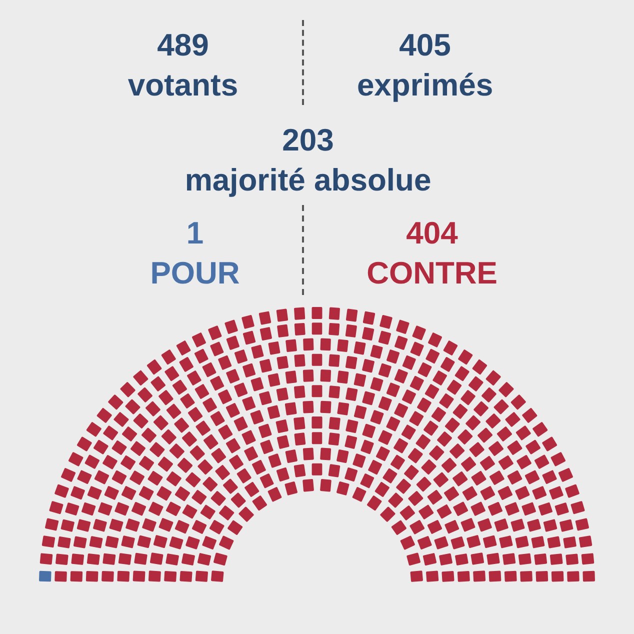 Image resolution: width=634 pixels, height=634 pixels. Describe the element at coordinates (432, 273) in the screenshot. I see `category-label: CONTRE` at that location.